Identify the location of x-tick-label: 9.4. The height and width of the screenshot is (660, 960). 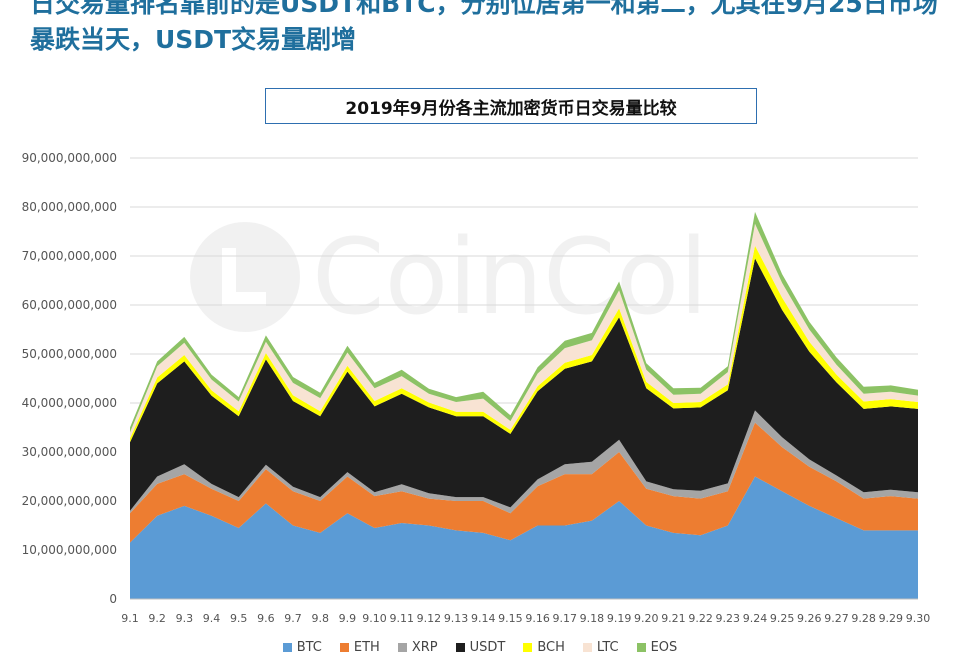
(212, 618).